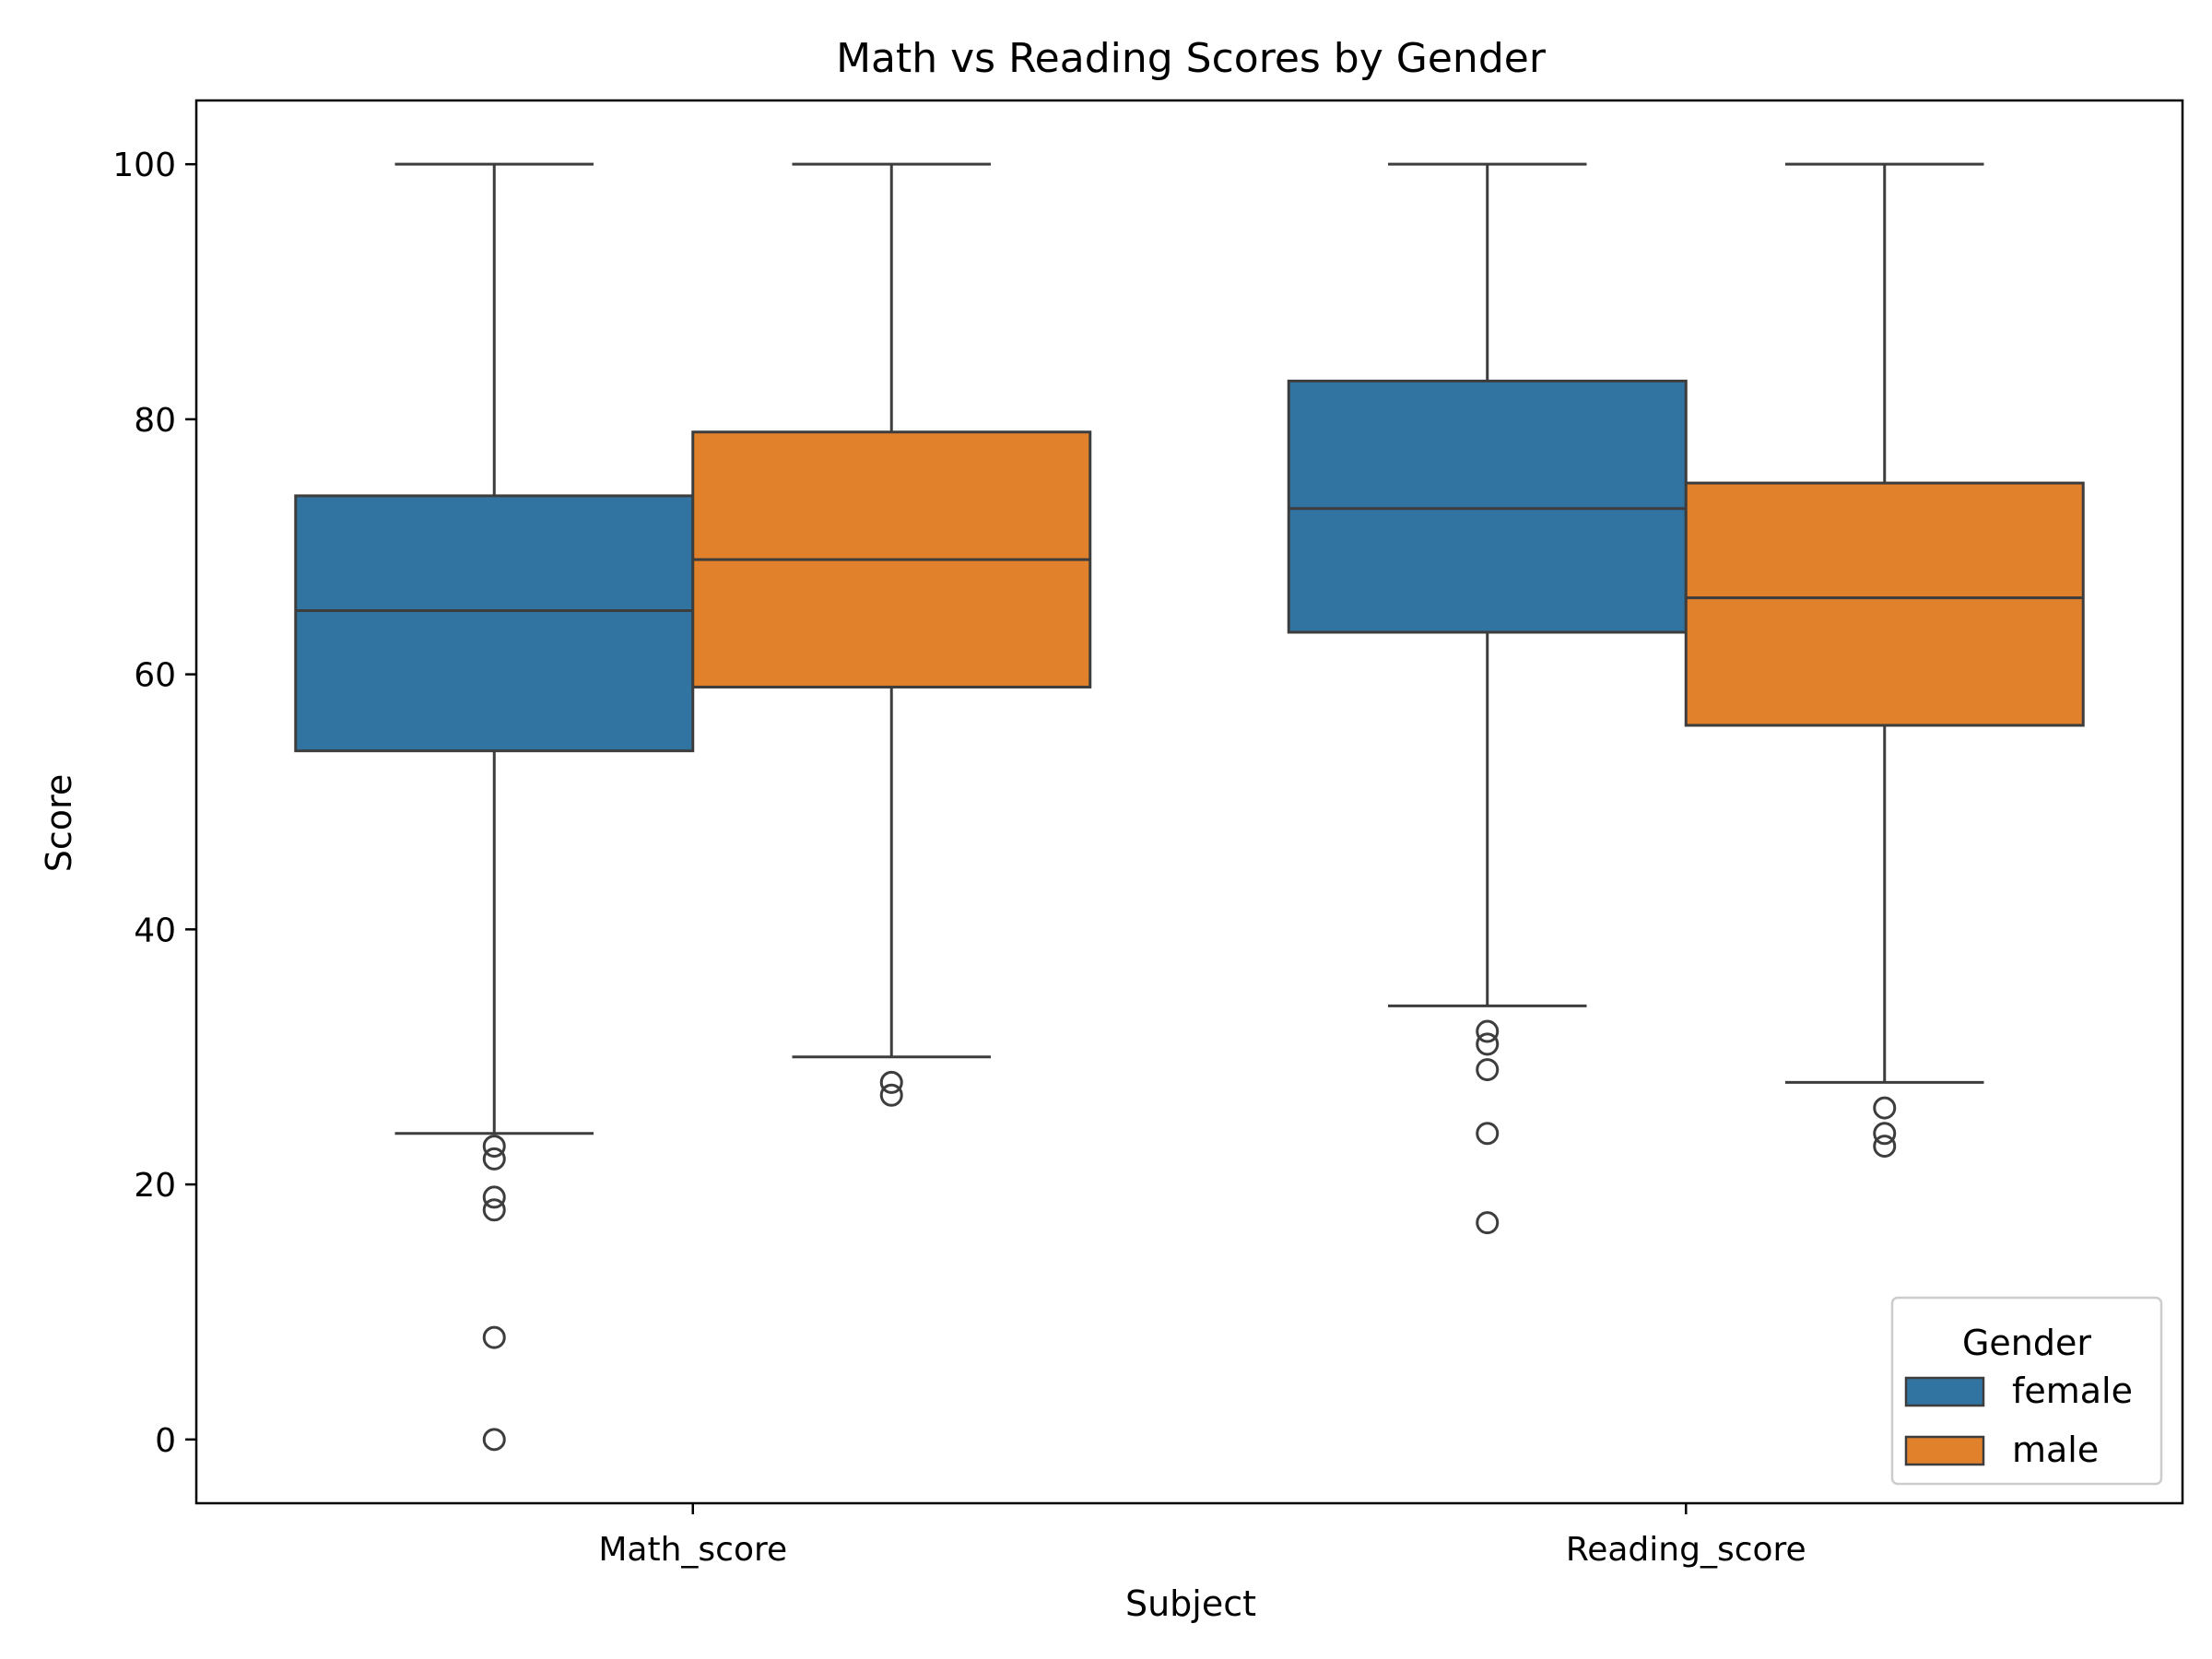 The height and width of the screenshot is (1659, 2212). I want to click on box-female-Math_score, so click(494, 807).